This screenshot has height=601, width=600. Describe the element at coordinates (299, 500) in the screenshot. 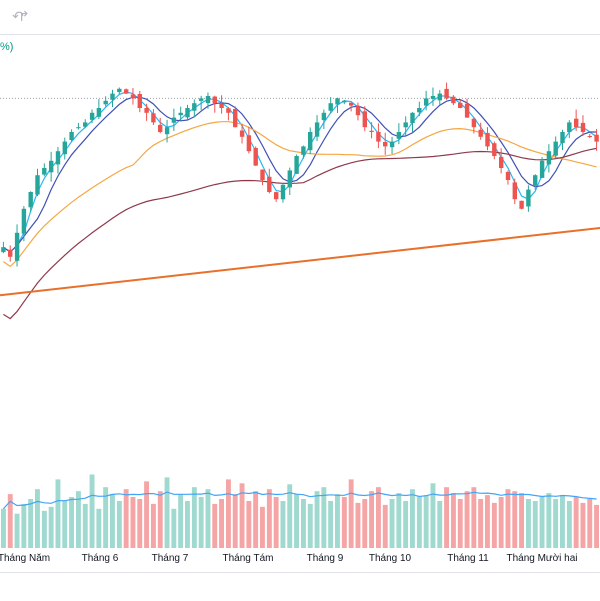

I see `volume-ma-line` at that location.